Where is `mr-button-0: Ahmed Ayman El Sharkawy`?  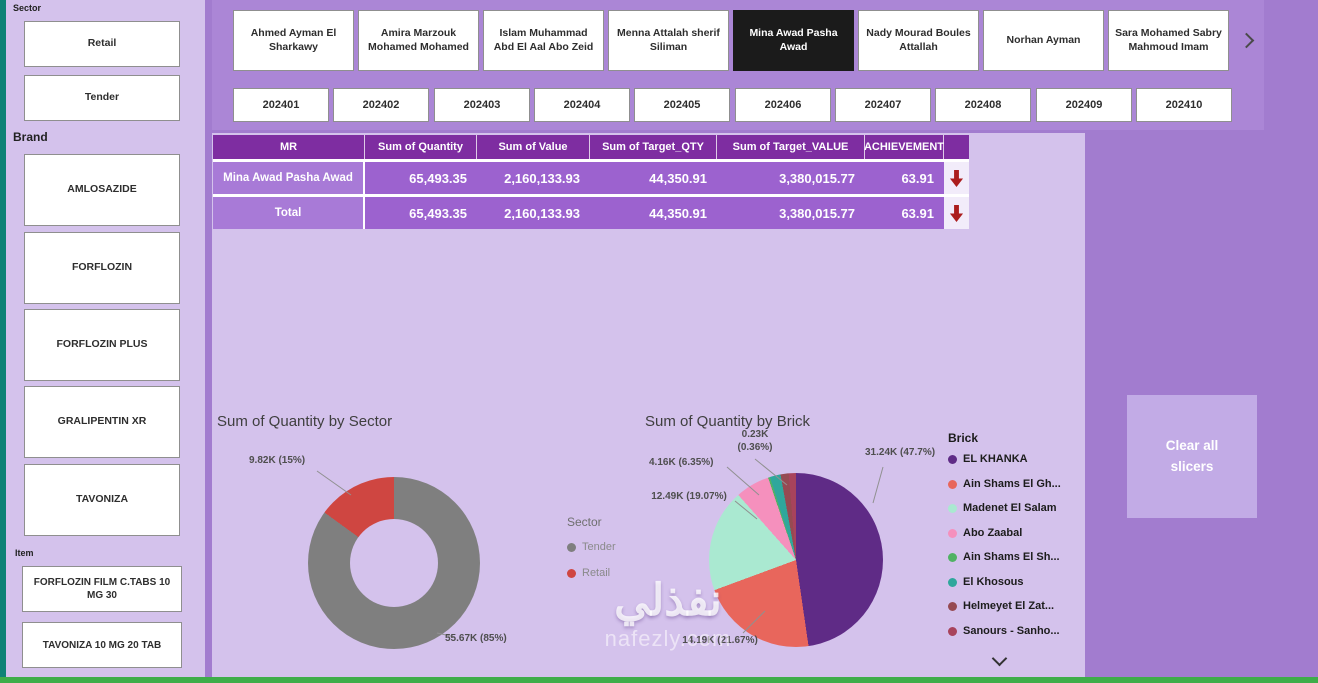
mr-button-0: Ahmed Ayman El Sharkawy is located at coordinates (293, 40).